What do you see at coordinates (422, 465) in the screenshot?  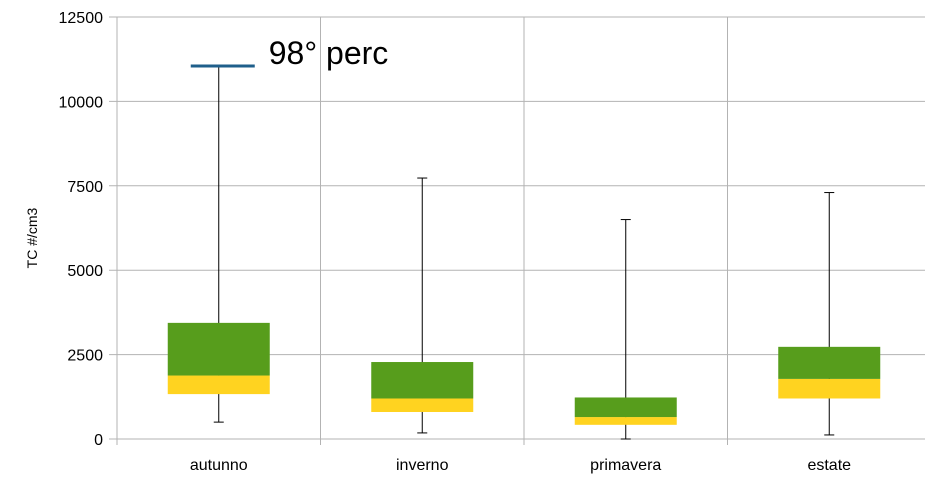 I see `x-category-label: inverno` at bounding box center [422, 465].